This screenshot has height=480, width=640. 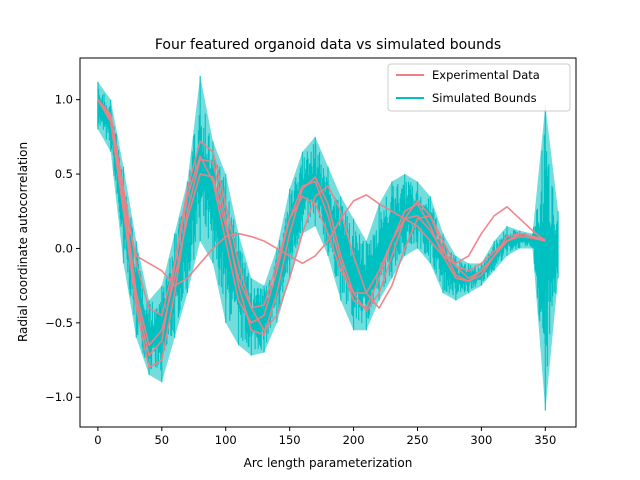 What do you see at coordinates (354, 440) in the screenshot?
I see `x-tick-label: 200` at bounding box center [354, 440].